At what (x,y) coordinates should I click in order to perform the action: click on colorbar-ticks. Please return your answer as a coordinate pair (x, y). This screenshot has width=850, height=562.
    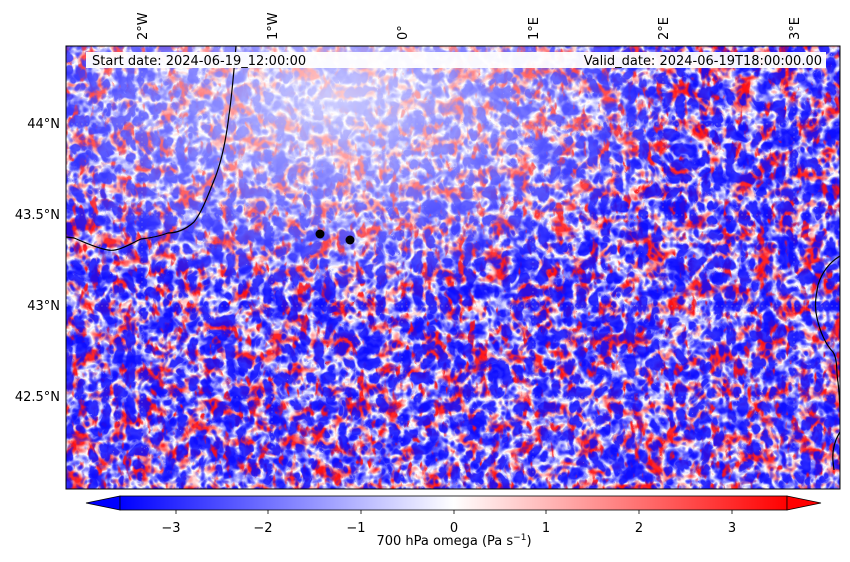
    Looking at the image, I should click on (454, 512).